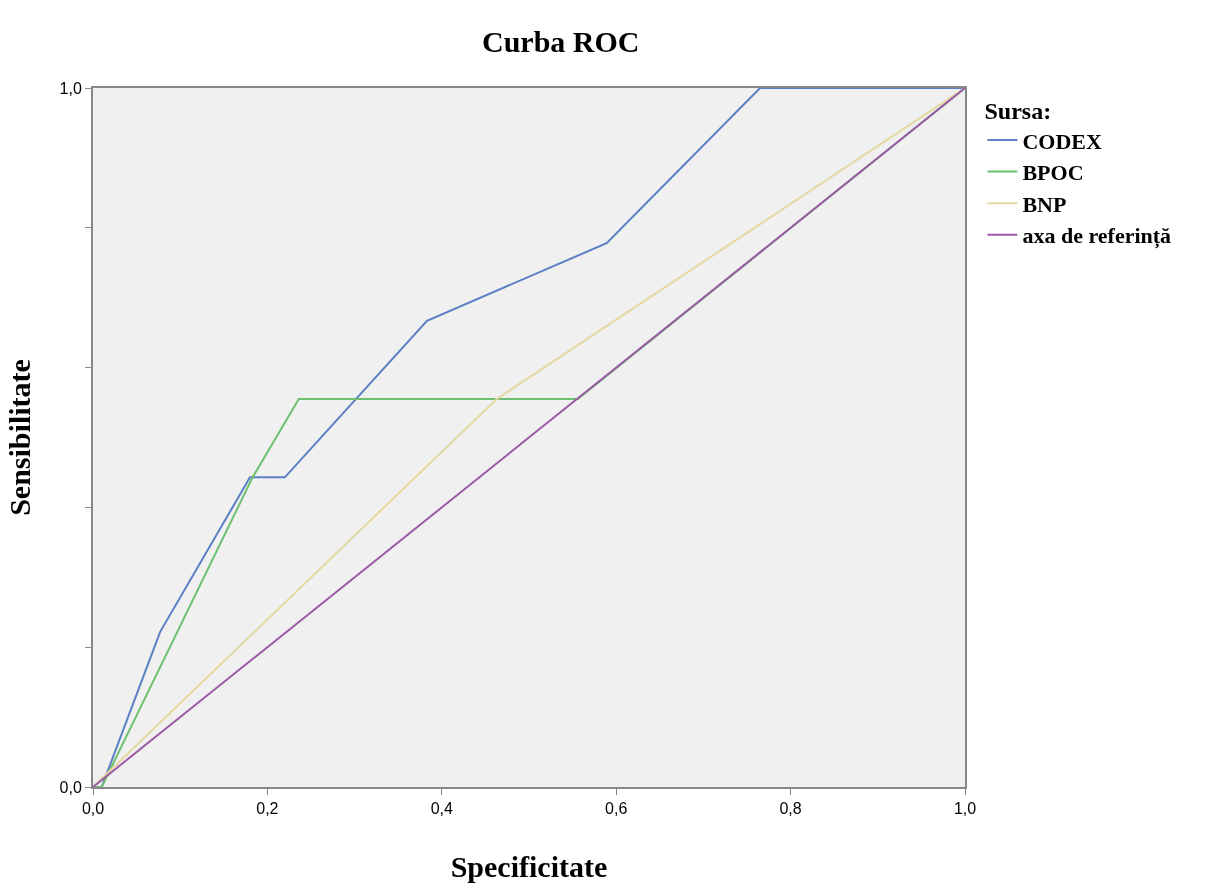 Image resolution: width=1219 pixels, height=890 pixels. Describe the element at coordinates (965, 809) in the screenshot. I see `x-tick-label: 1,0` at that location.